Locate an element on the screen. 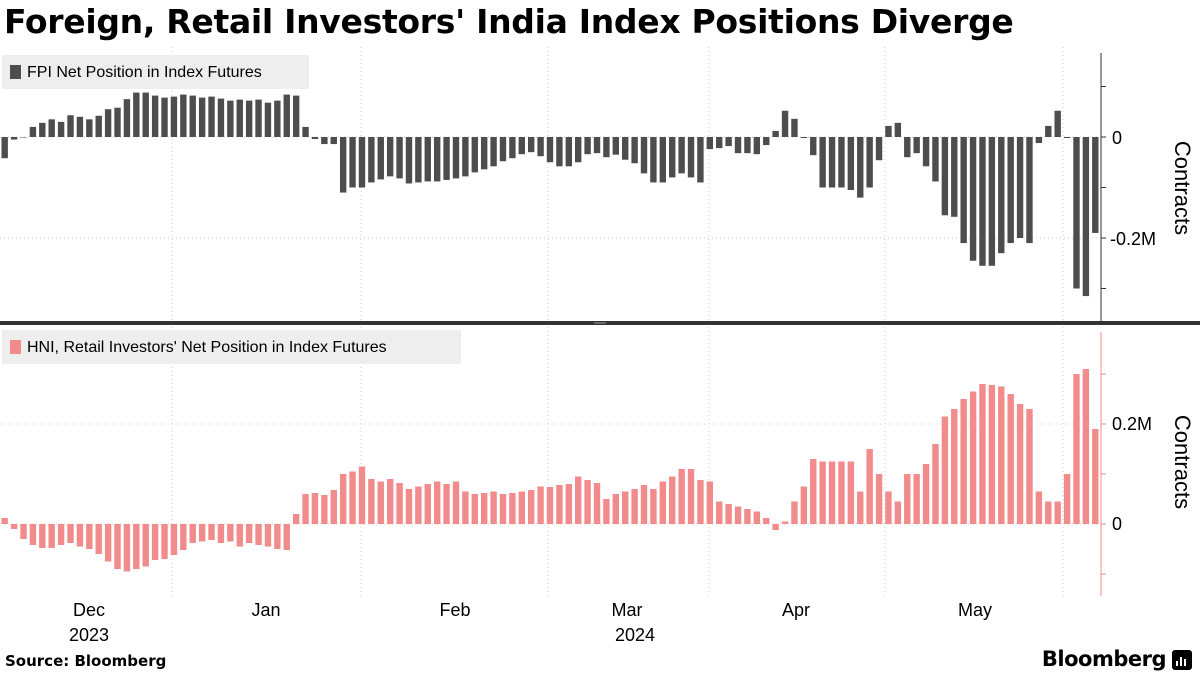  fpi-ytick-minus-0.2m: -0.2M is located at coordinates (1133, 239).